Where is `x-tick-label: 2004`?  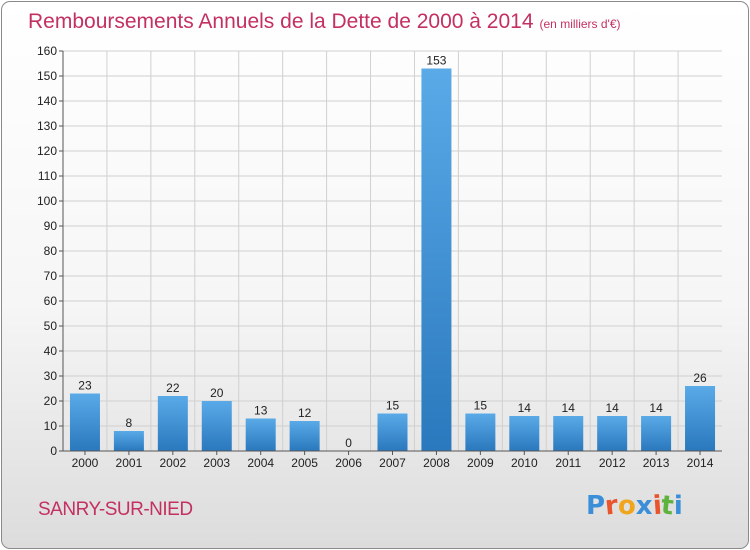
x-tick-label: 2004 is located at coordinates (260, 463).